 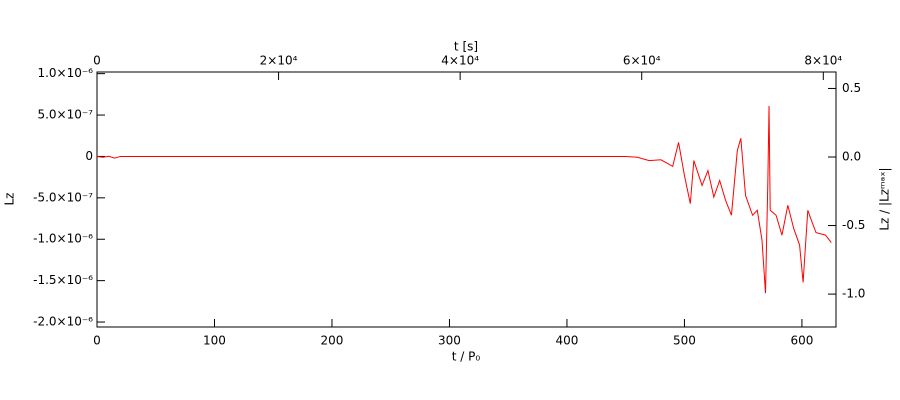 What do you see at coordinates (466, 47) in the screenshot?
I see `x2-axis-label: t [s]` at bounding box center [466, 47].